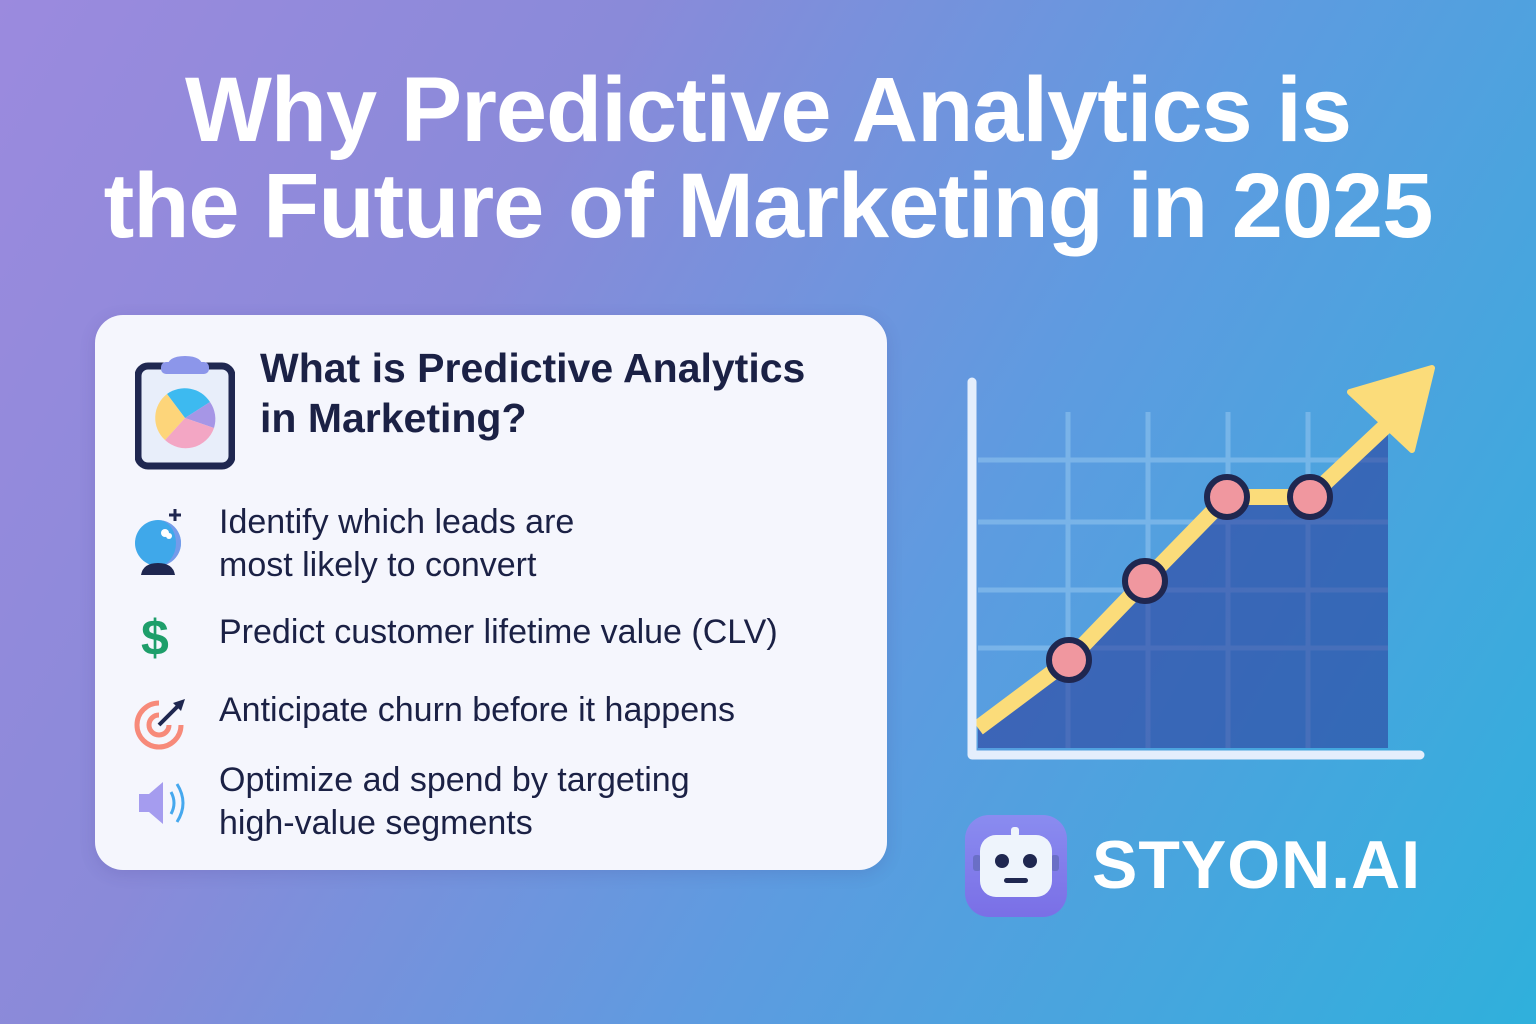 The height and width of the screenshot is (1024, 1536). Describe the element at coordinates (1196, 568) in the screenshot. I see `chart-axes` at that location.